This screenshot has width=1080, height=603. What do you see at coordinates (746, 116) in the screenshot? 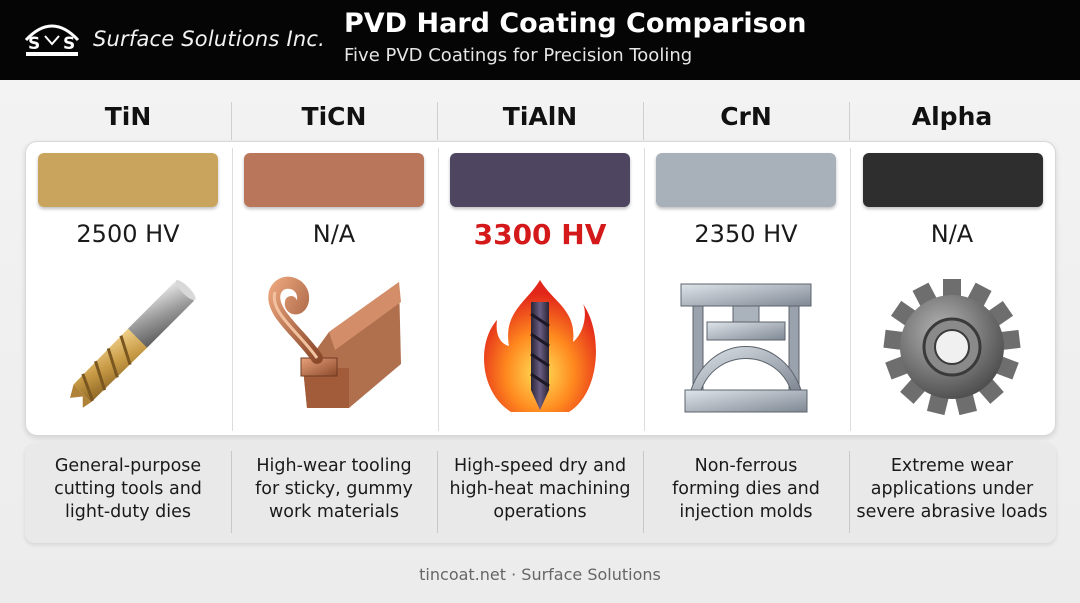
I see `coating-name-crn: CrN` at bounding box center [746, 116].